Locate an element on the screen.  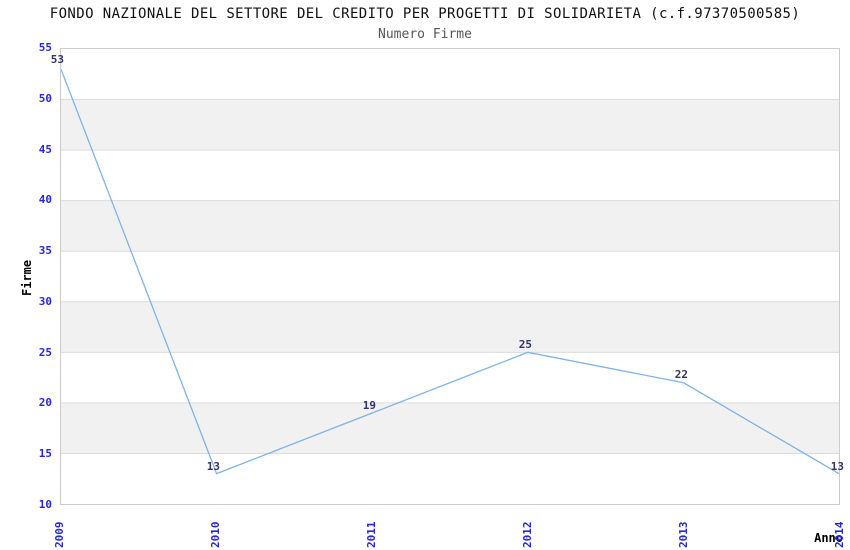
y-tick-label: 40 is located at coordinates (45, 200).